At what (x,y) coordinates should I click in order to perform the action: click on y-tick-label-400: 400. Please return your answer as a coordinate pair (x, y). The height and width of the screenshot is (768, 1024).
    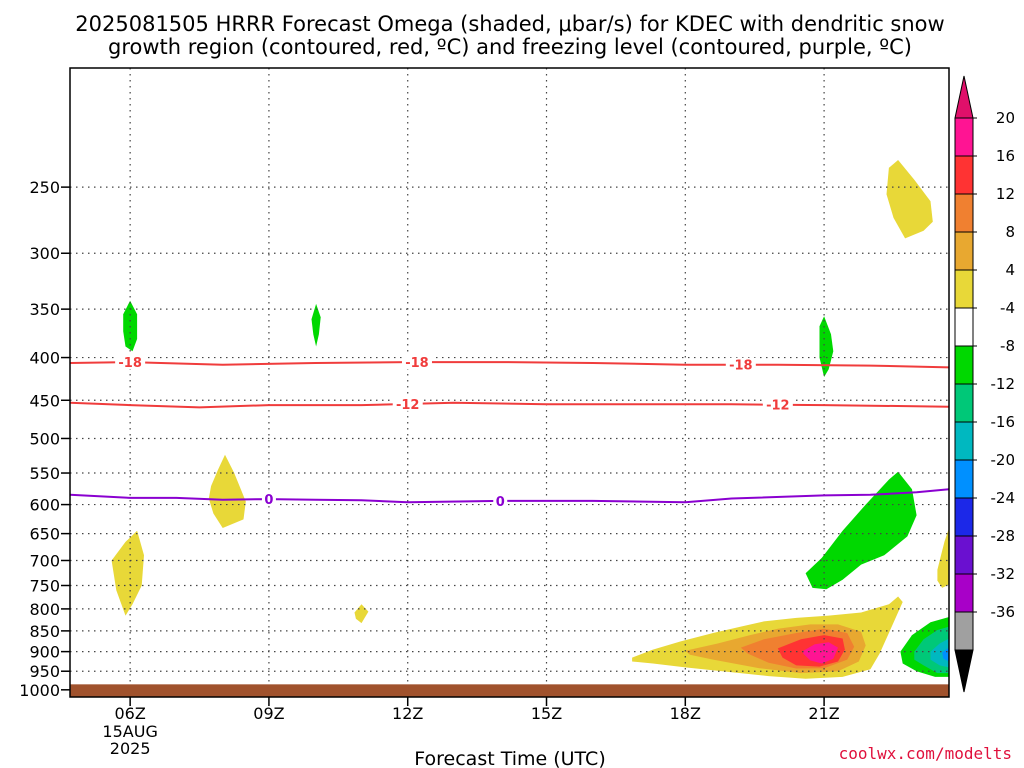
    Looking at the image, I should click on (44, 358).